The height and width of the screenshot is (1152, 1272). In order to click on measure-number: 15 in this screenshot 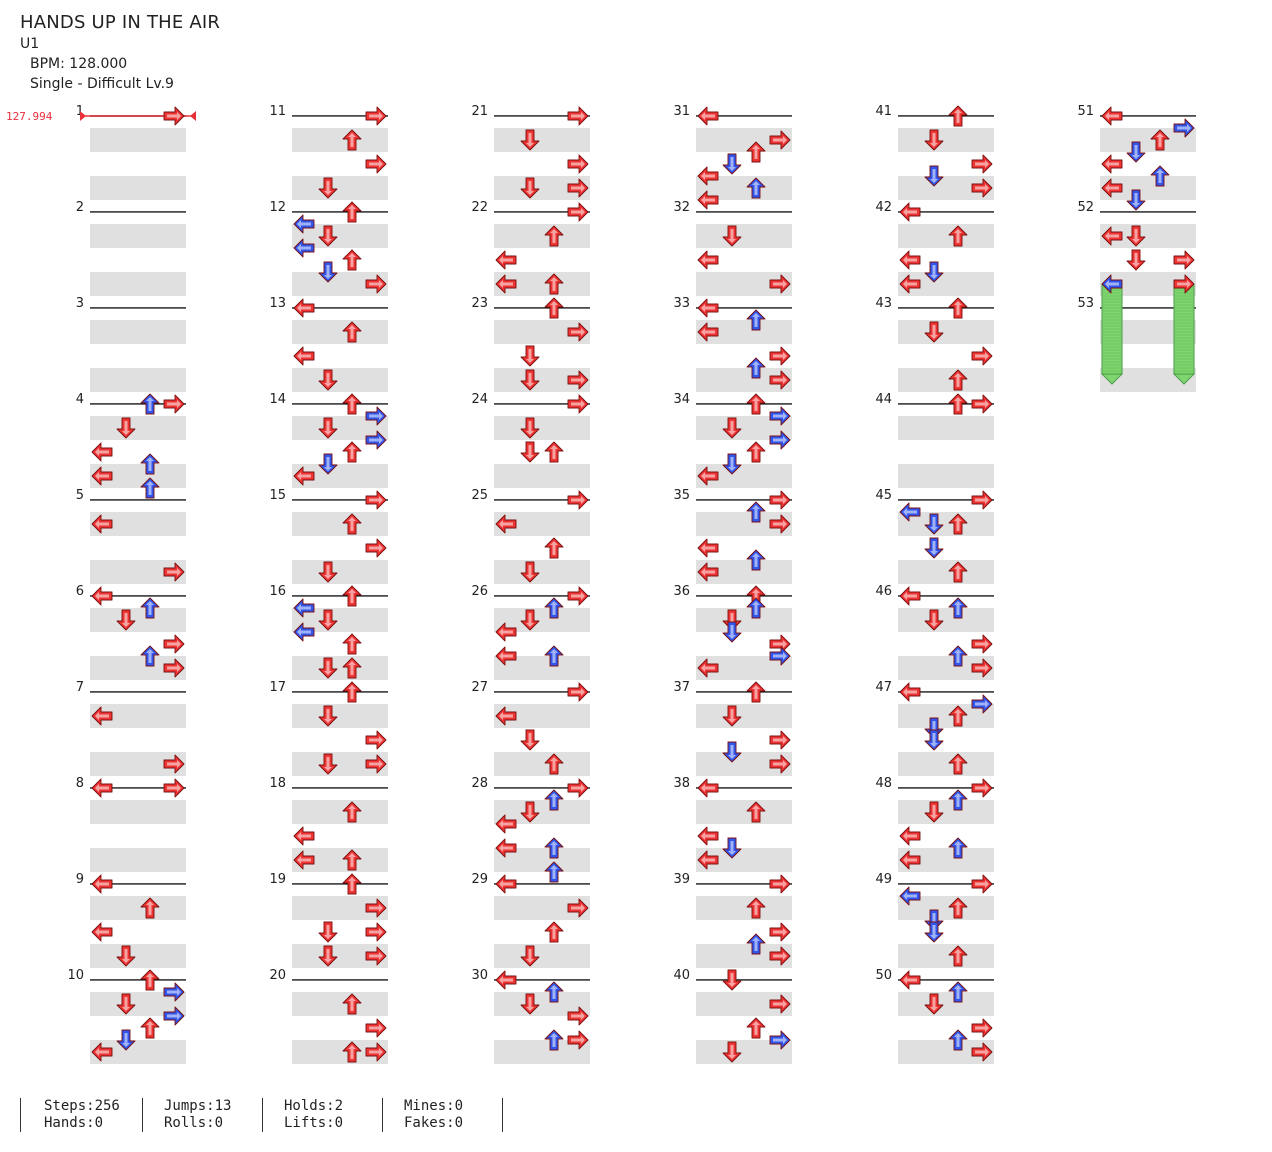, I will do `click(277, 495)`.